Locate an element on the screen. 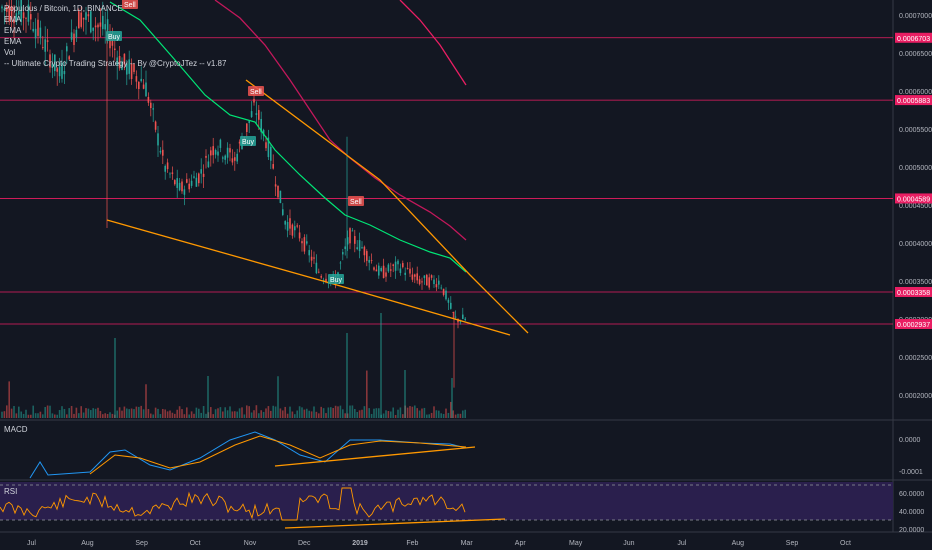 This screenshot has height=550, width=932. macd-label: MACD is located at coordinates (16, 429).